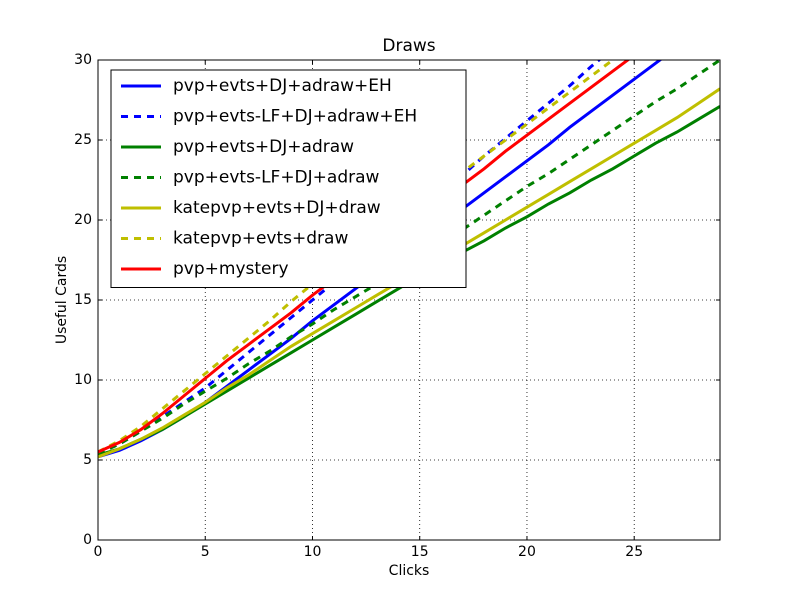  What do you see at coordinates (409, 571) in the screenshot?
I see `x-axis-label: Clicks` at bounding box center [409, 571].